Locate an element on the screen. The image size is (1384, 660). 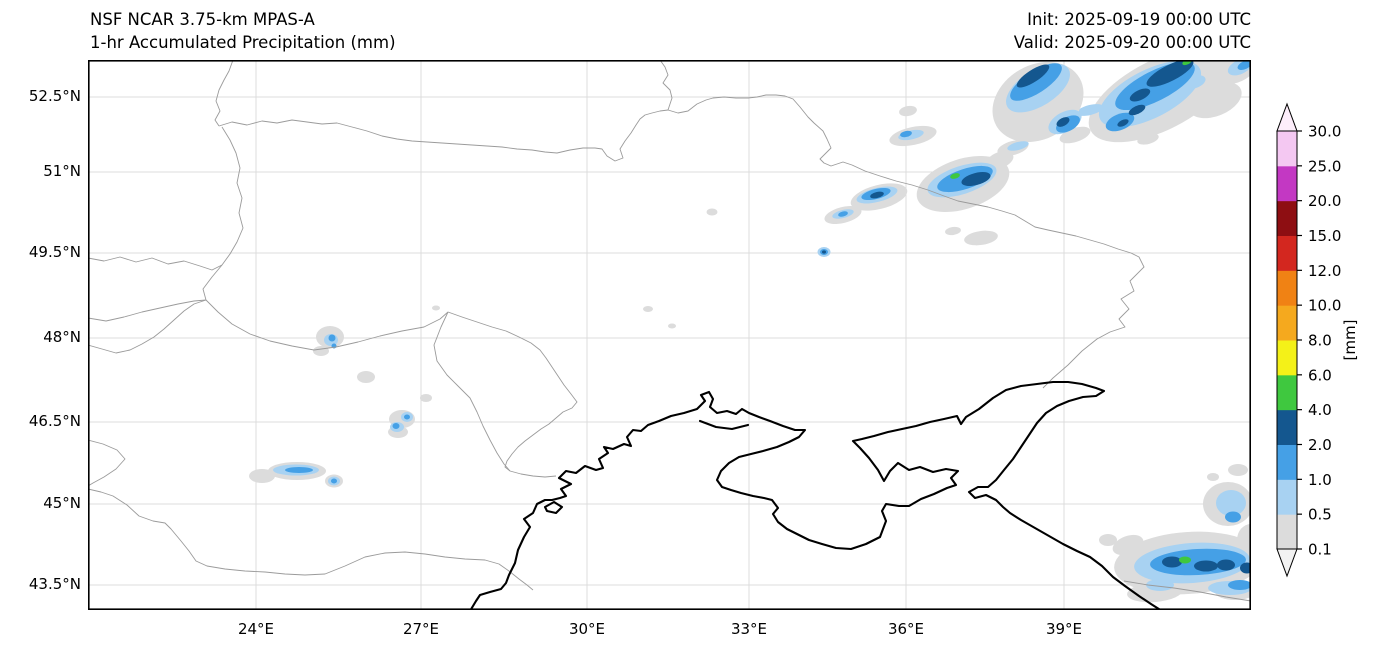
y-tick-label: 43.5°N is located at coordinates (54, 584).